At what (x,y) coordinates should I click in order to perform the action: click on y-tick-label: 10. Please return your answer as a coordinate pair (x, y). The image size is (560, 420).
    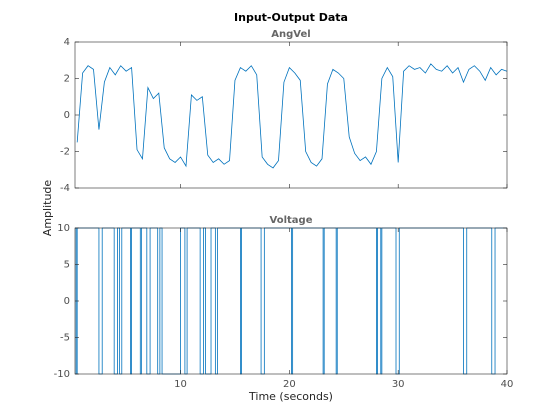
    Looking at the image, I should click on (63, 228).